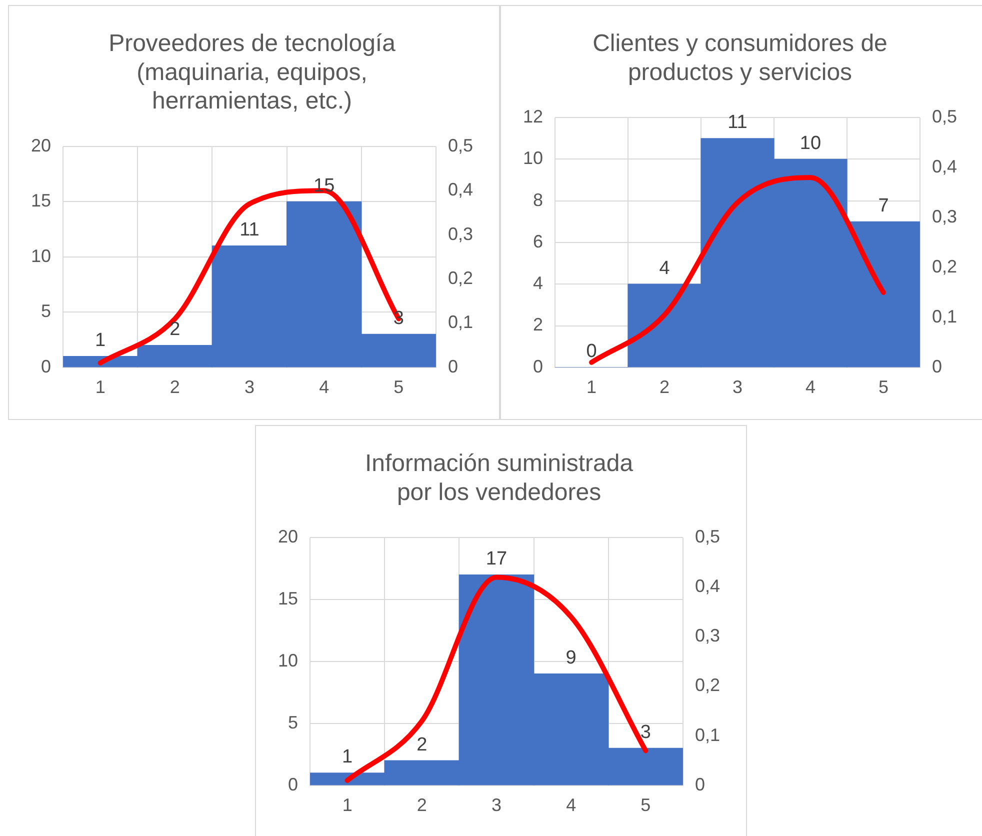  Describe the element at coordinates (499, 478) in the screenshot. I see `chart-title: Información suministrada por los vendedores` at that location.